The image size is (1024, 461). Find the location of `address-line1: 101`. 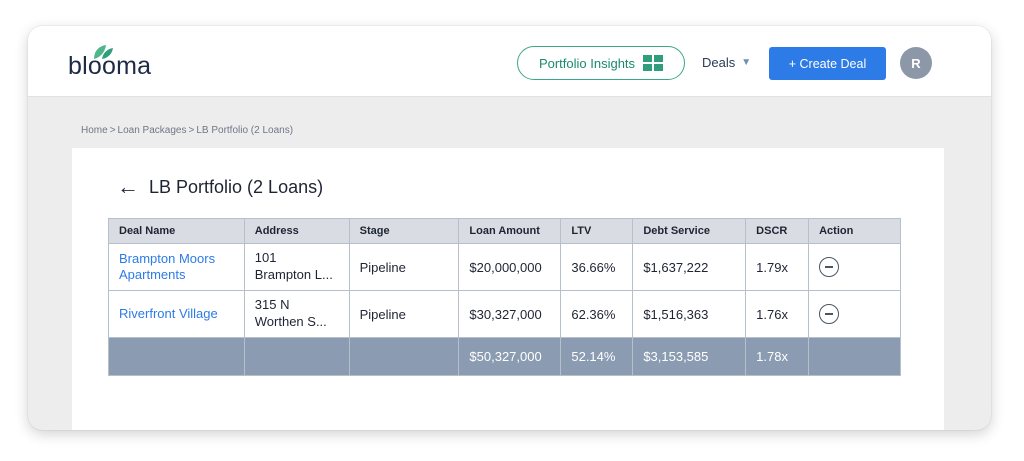

address-line1: 101 is located at coordinates (265, 258).